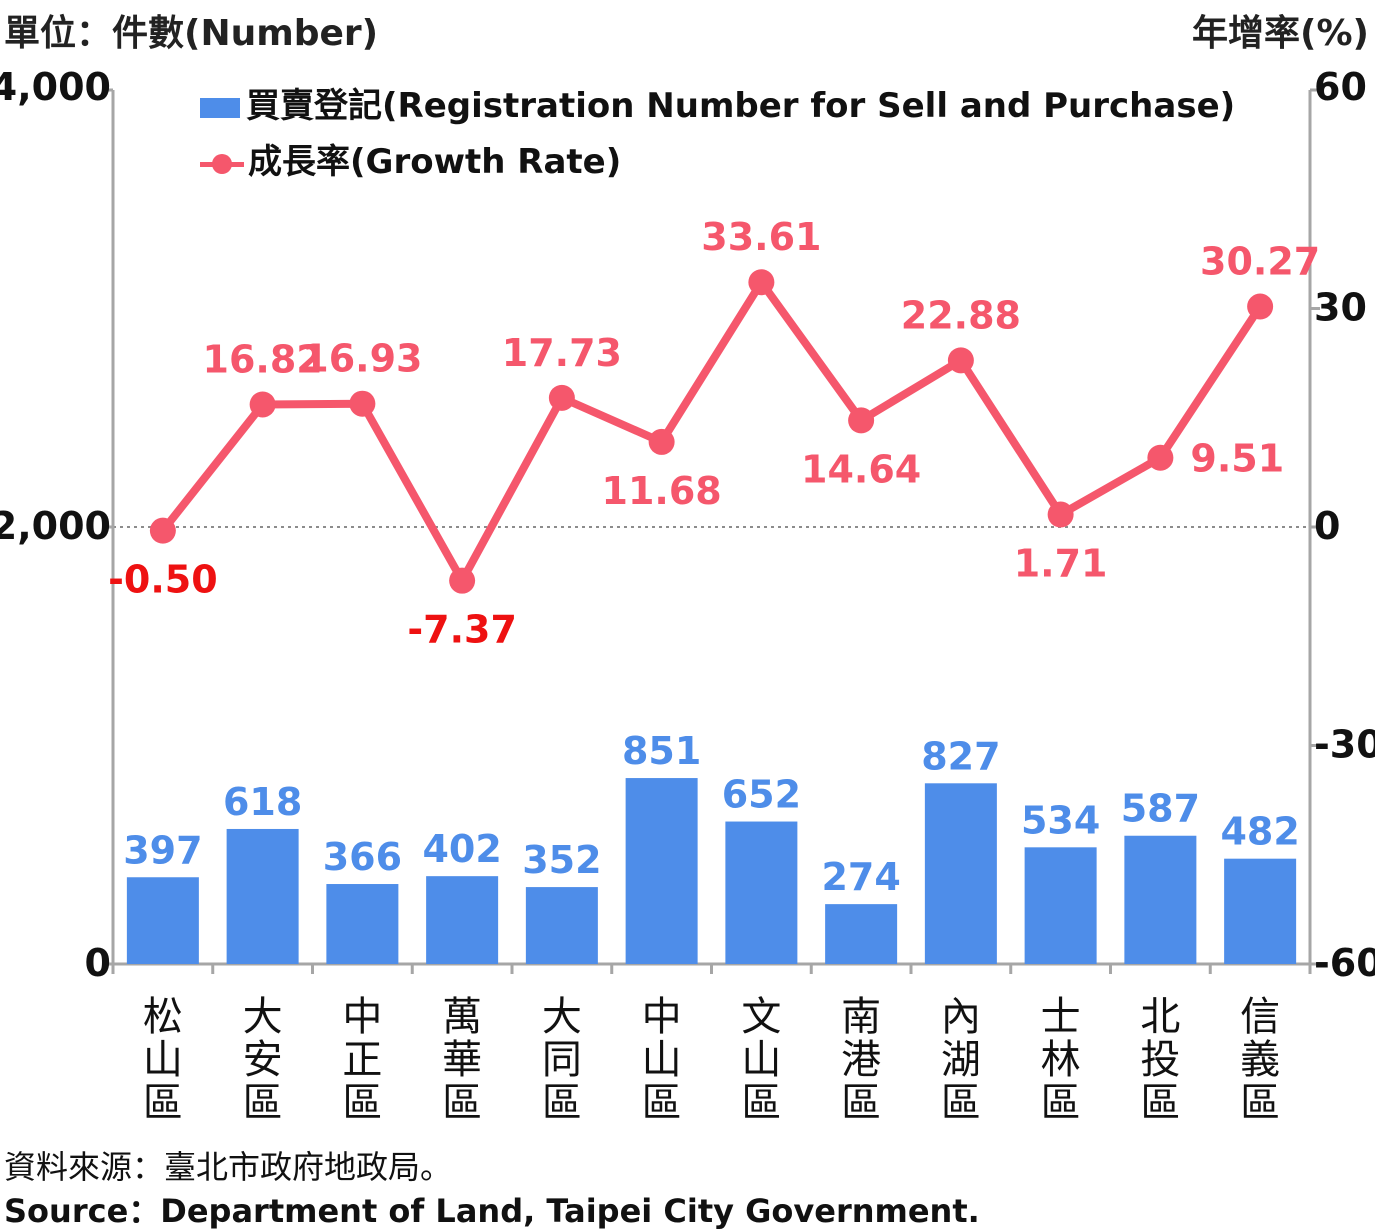 The width and height of the screenshot is (1375, 1232). What do you see at coordinates (263, 1060) in the screenshot?
I see `category-label: 大安區` at bounding box center [263, 1060].